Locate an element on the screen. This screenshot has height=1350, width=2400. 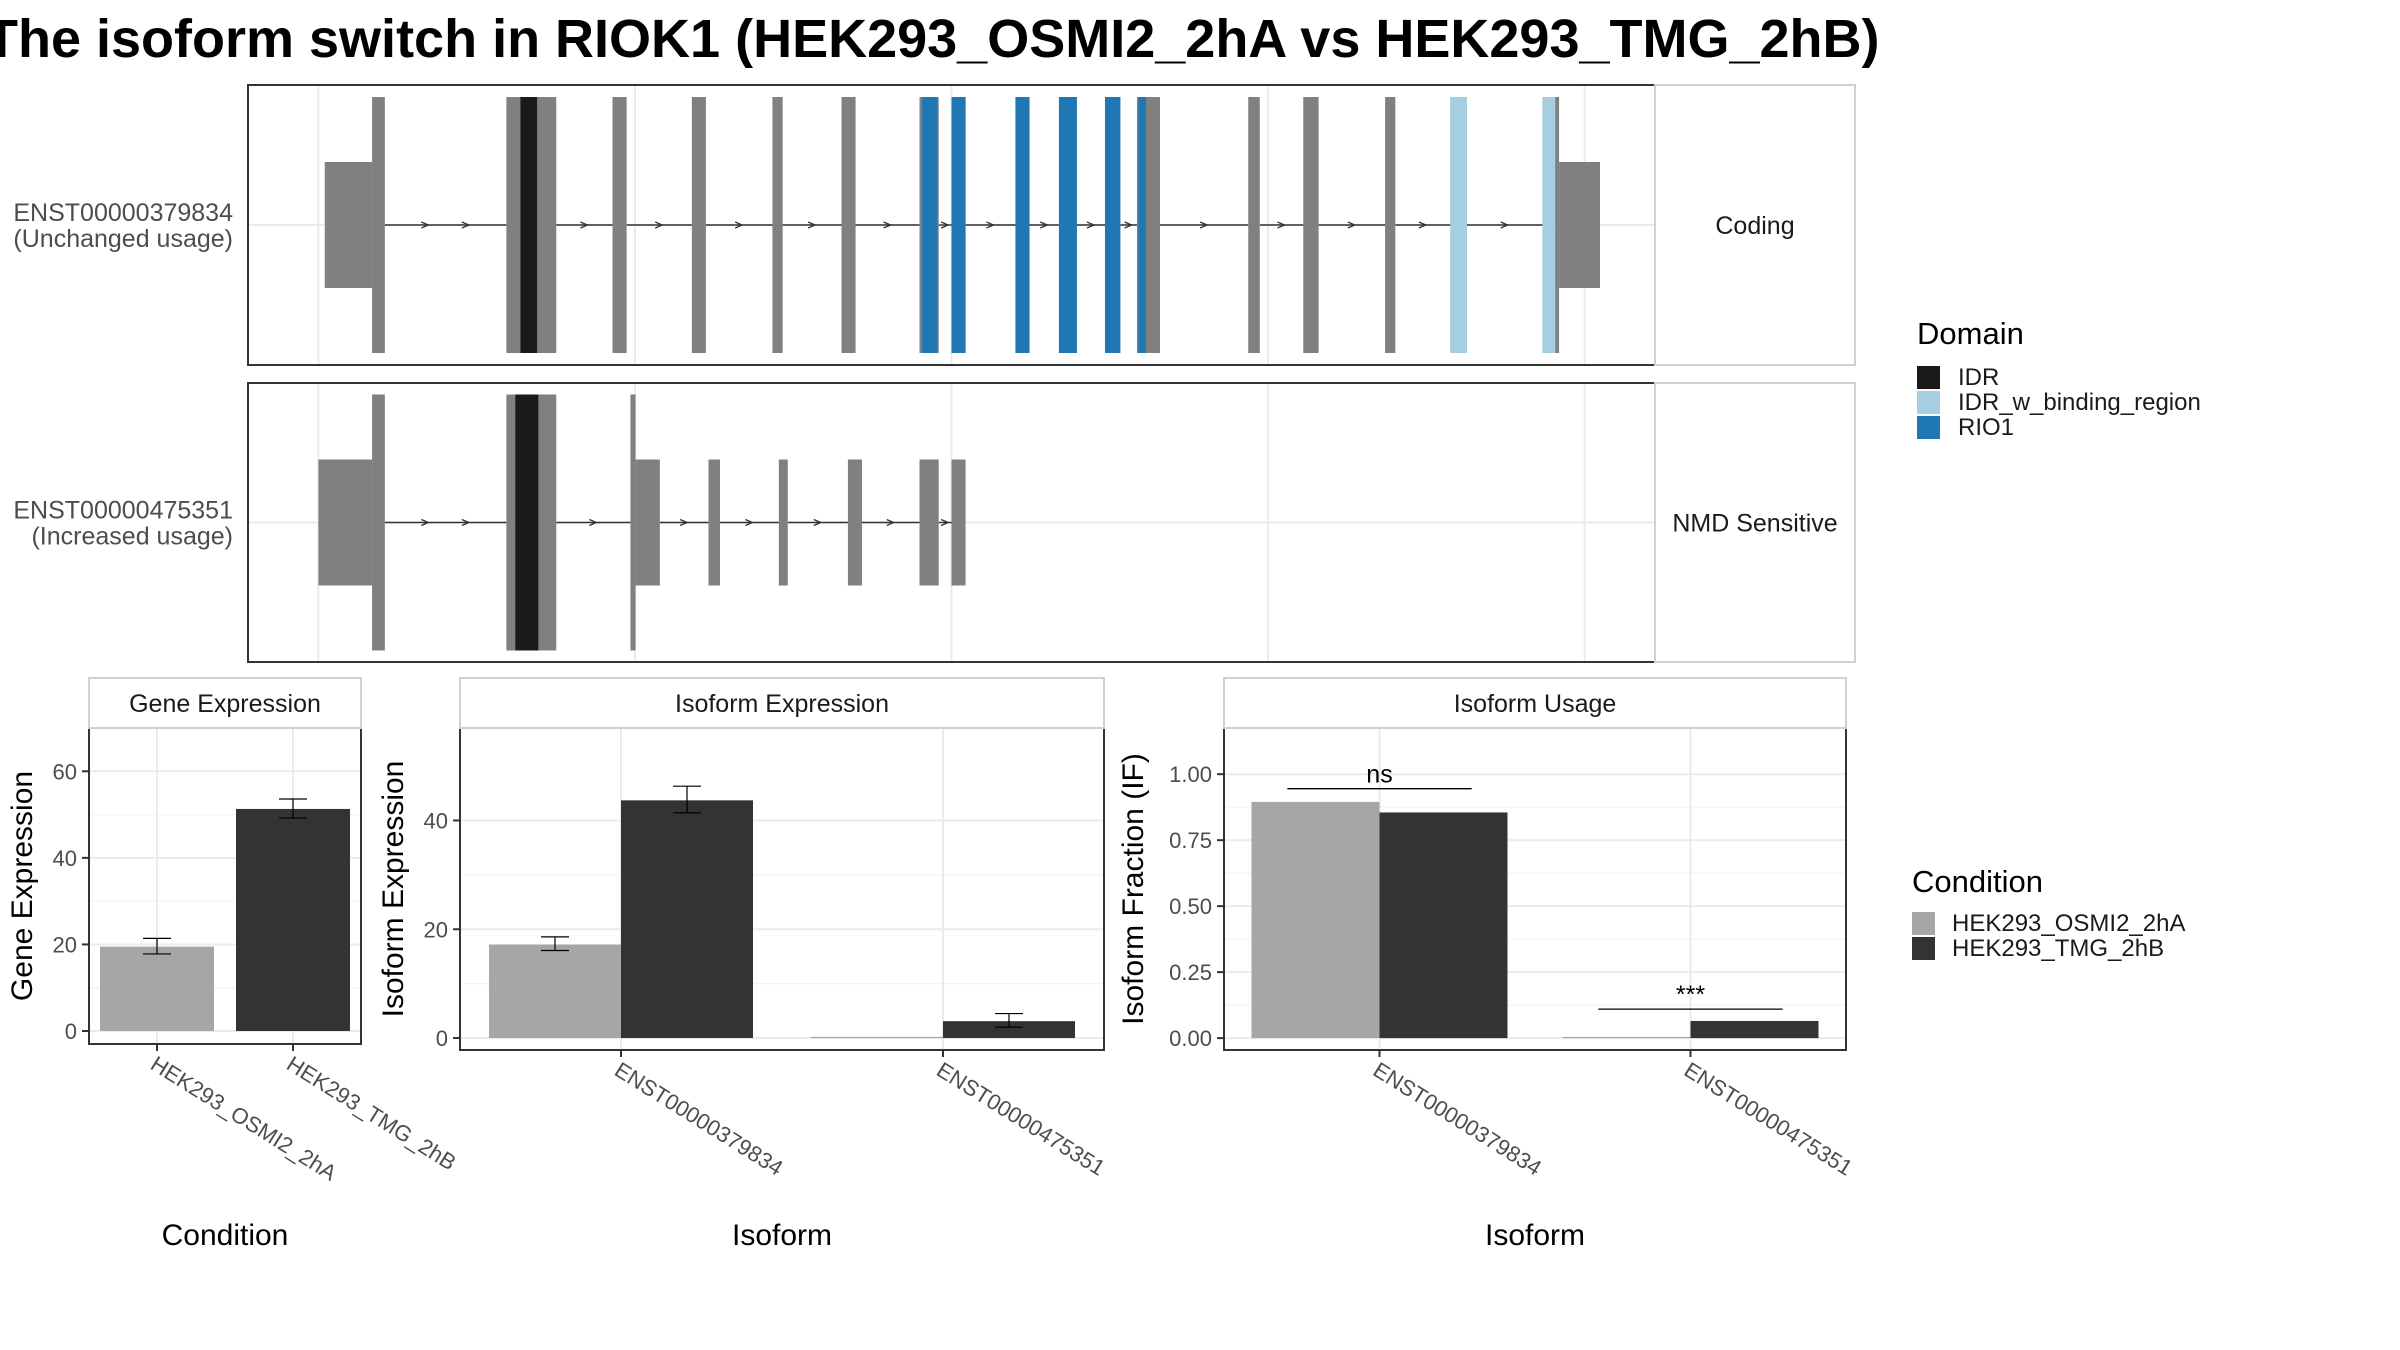
y-tick-label: 0.75 is located at coordinates (1190, 840).